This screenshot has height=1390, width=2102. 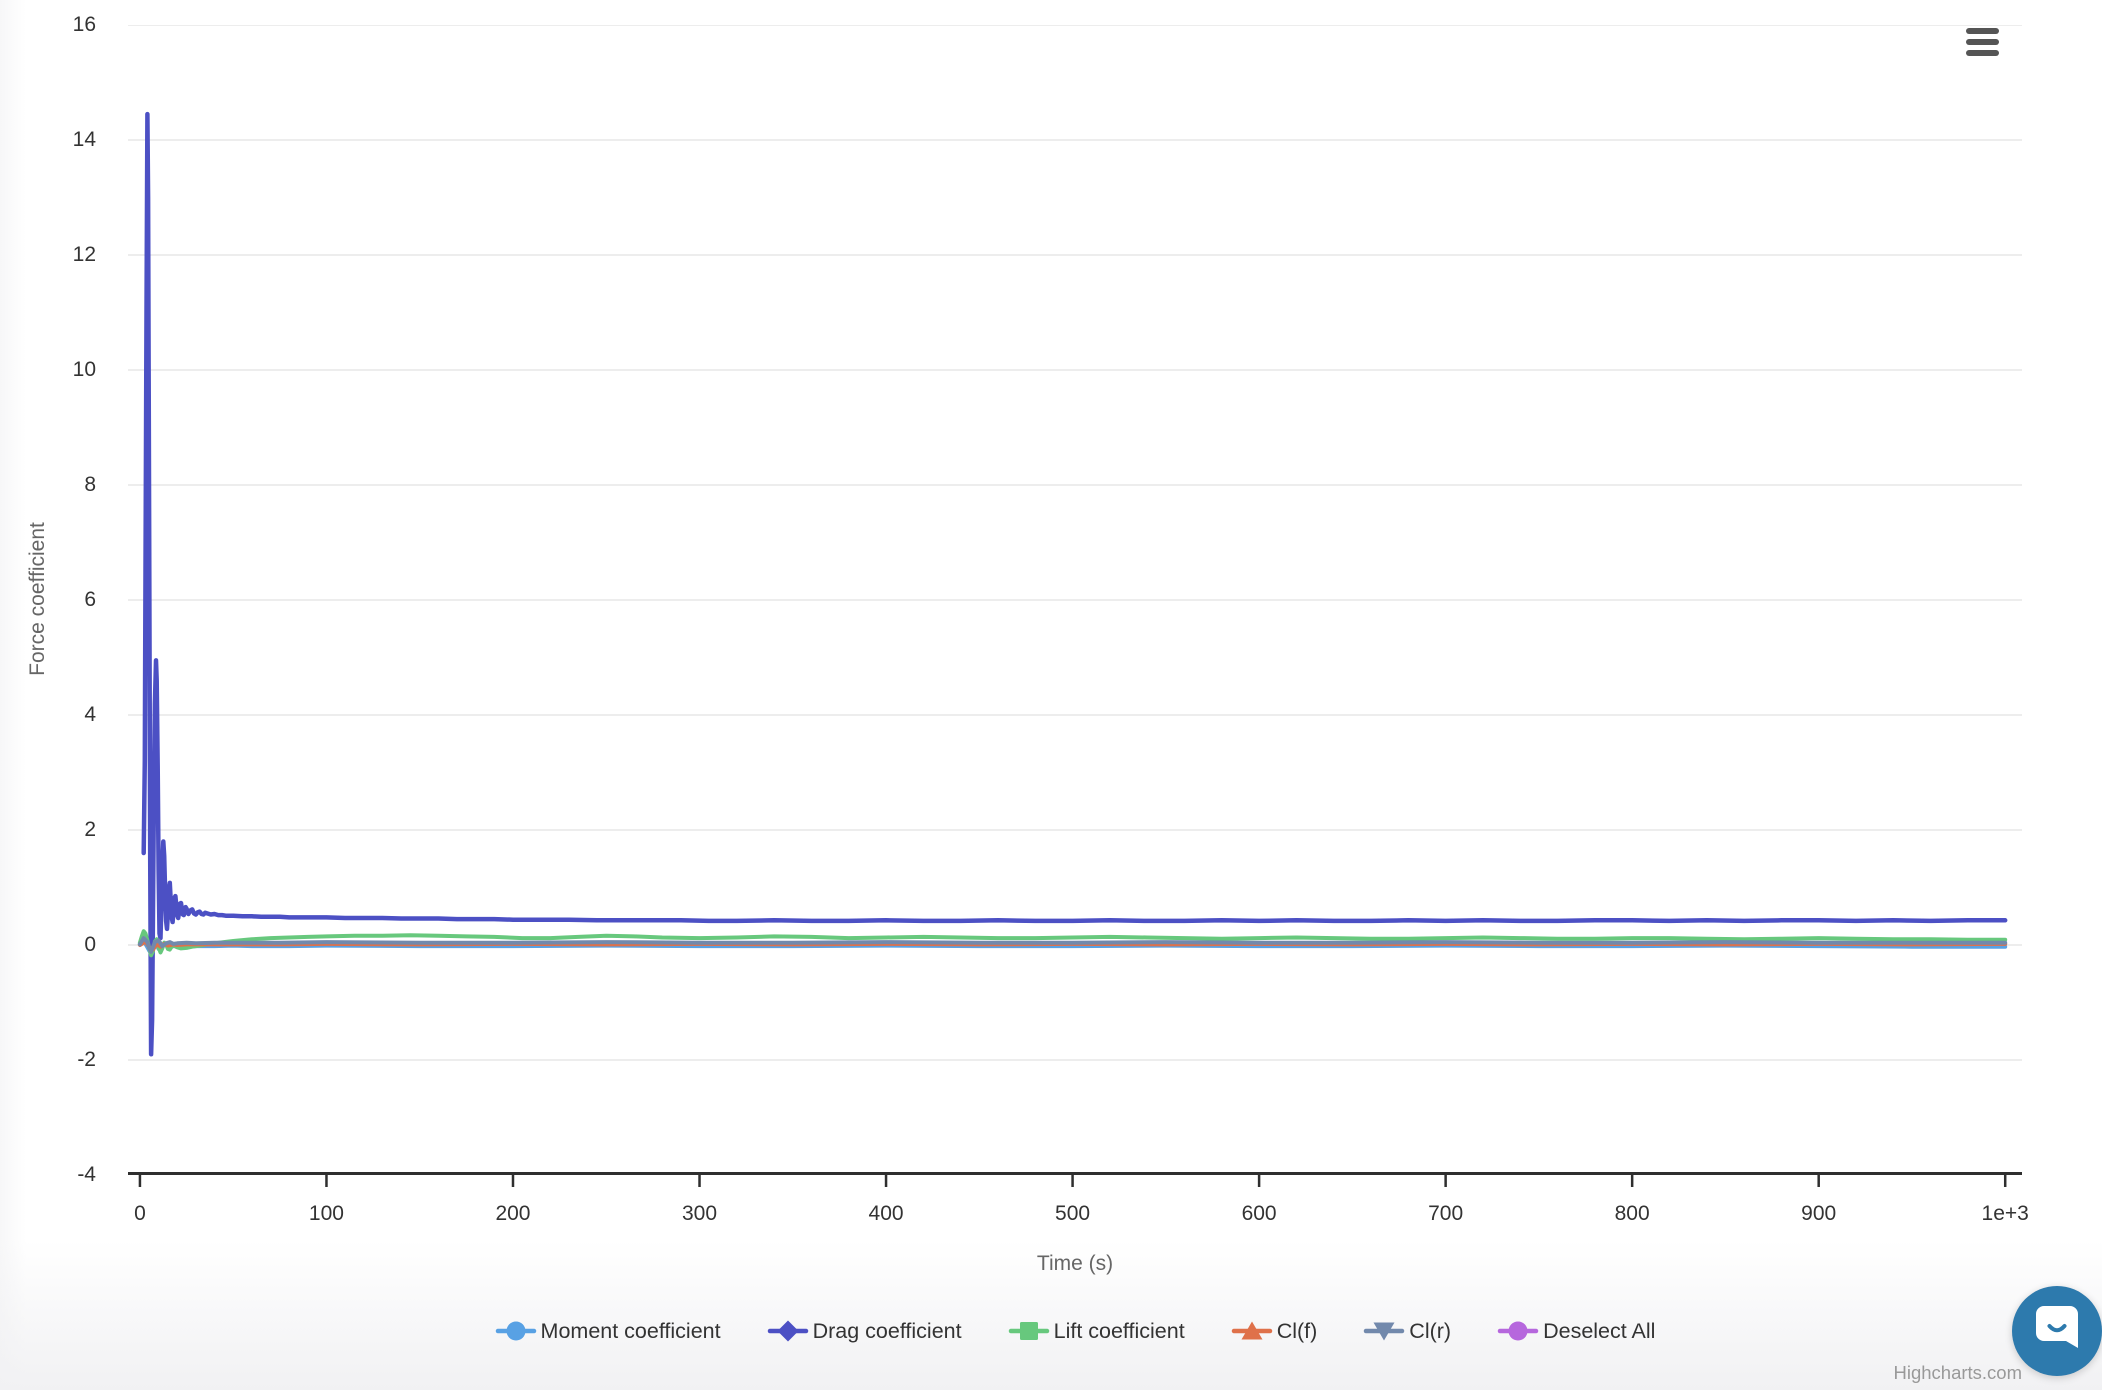 I want to click on chart-context-menu-button, so click(x=1986, y=42).